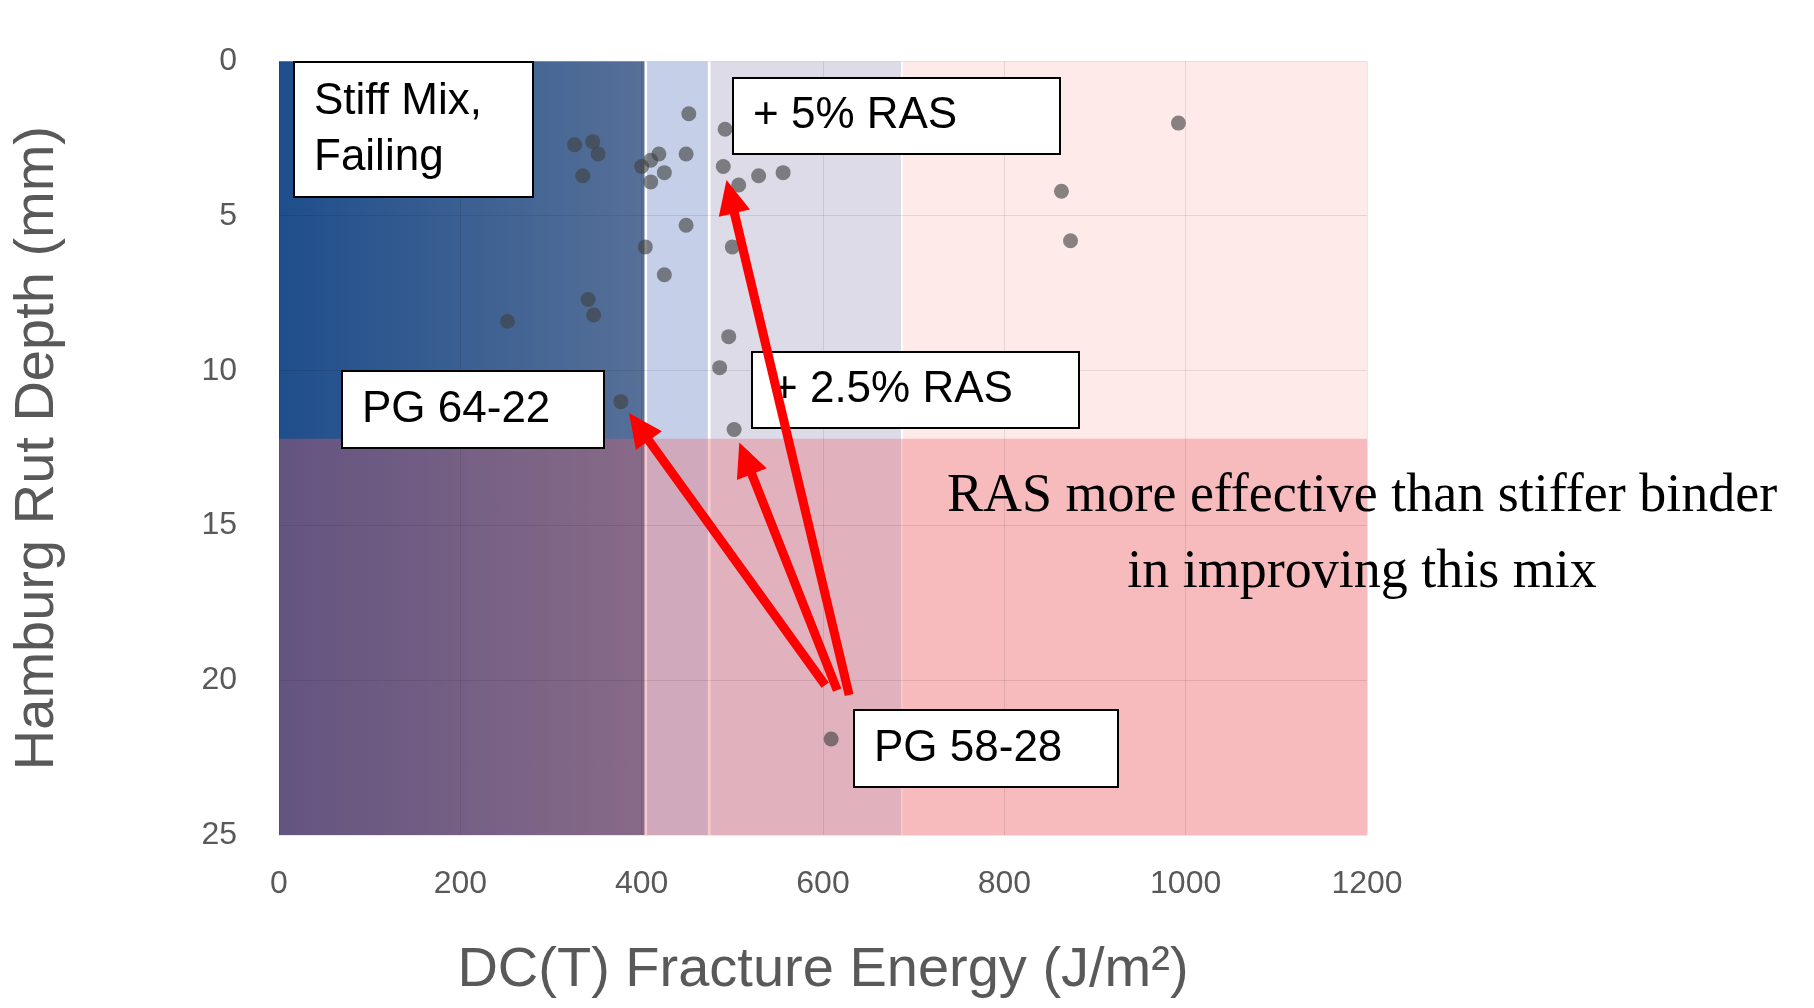 This screenshot has width=1814, height=1008. Describe the element at coordinates (279, 882) in the screenshot. I see `x-tick-label: 0` at that location.